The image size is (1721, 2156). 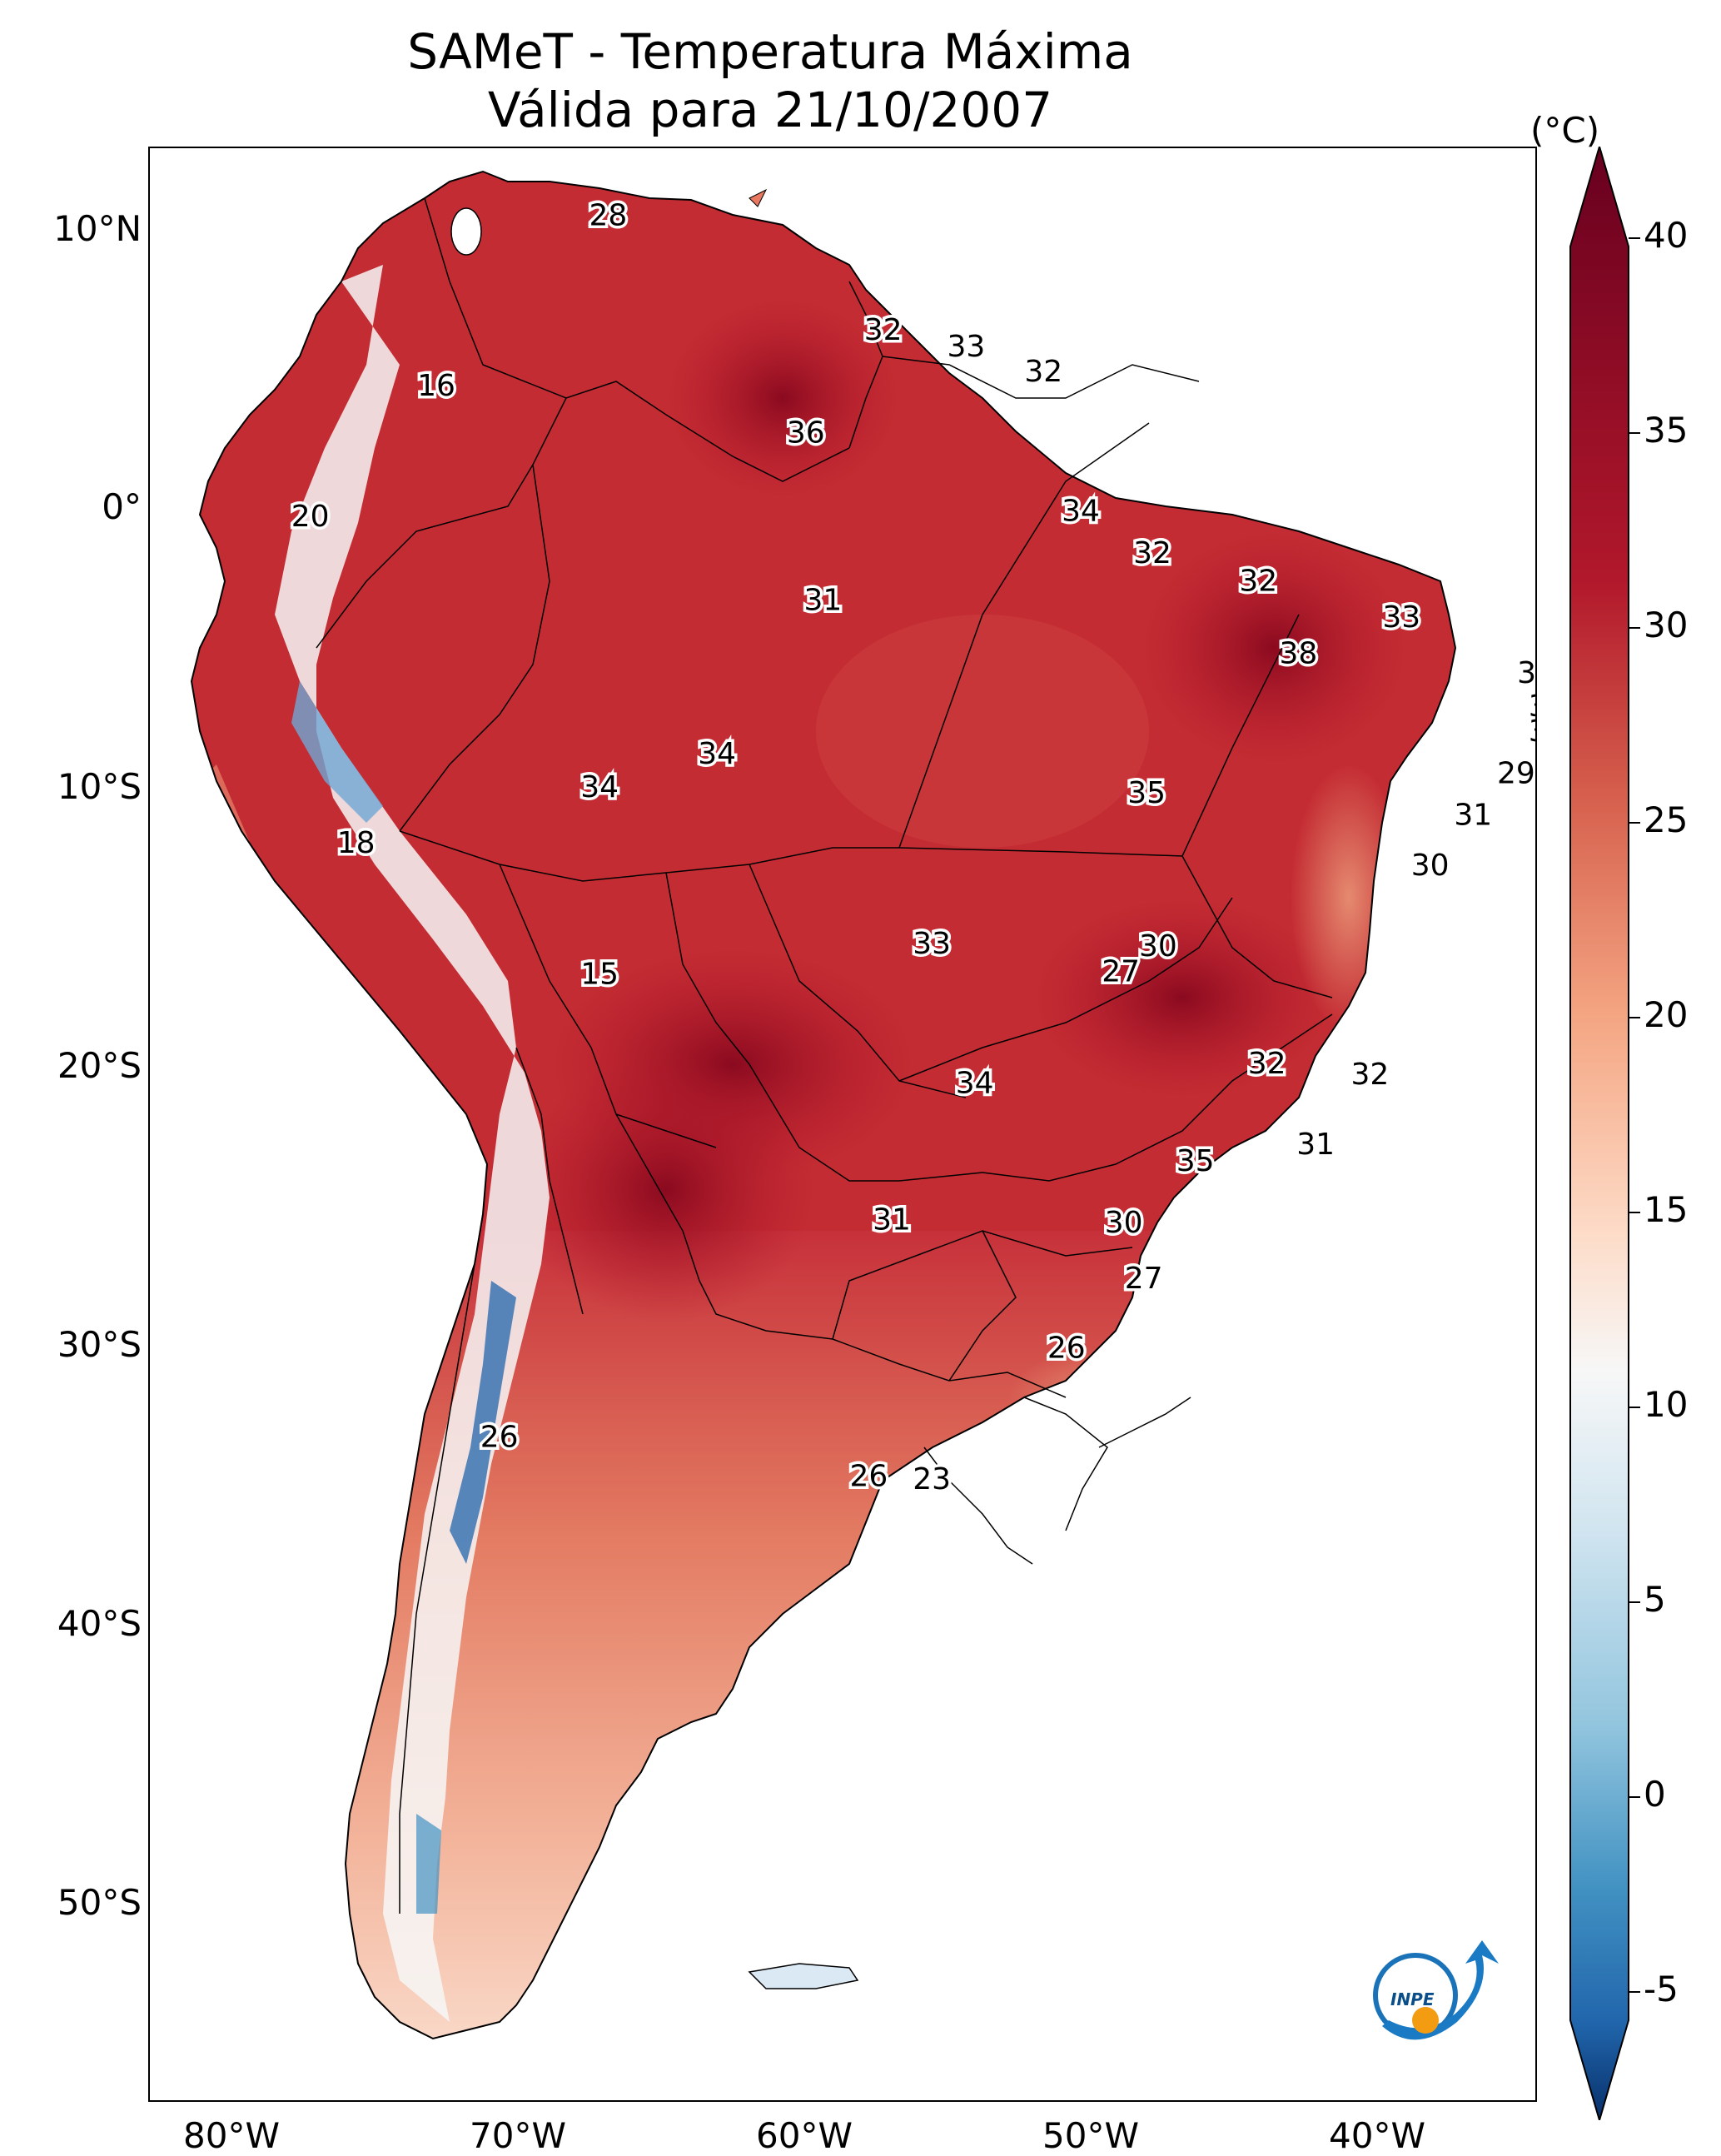 What do you see at coordinates (1667, 625) in the screenshot?
I see `colorbar-tick-label: 30` at bounding box center [1667, 625].